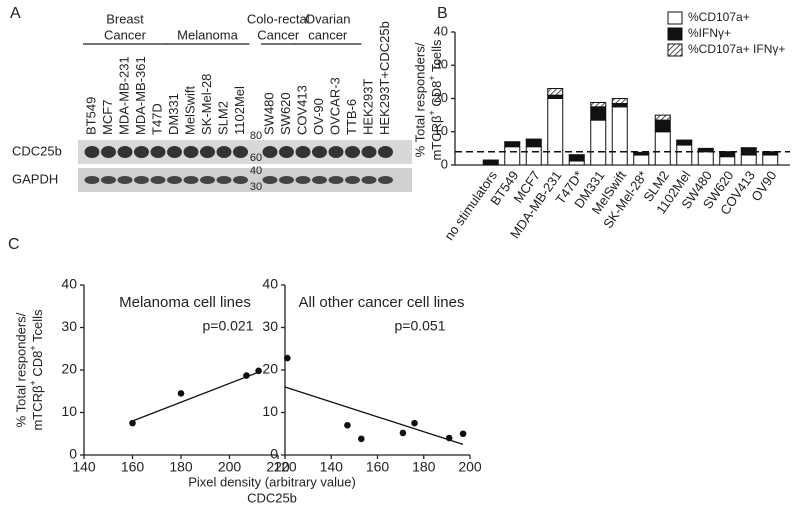 The width and height of the screenshot is (800, 514). Describe the element at coordinates (37, 150) in the screenshot. I see `row-label: CDC25b` at that location.